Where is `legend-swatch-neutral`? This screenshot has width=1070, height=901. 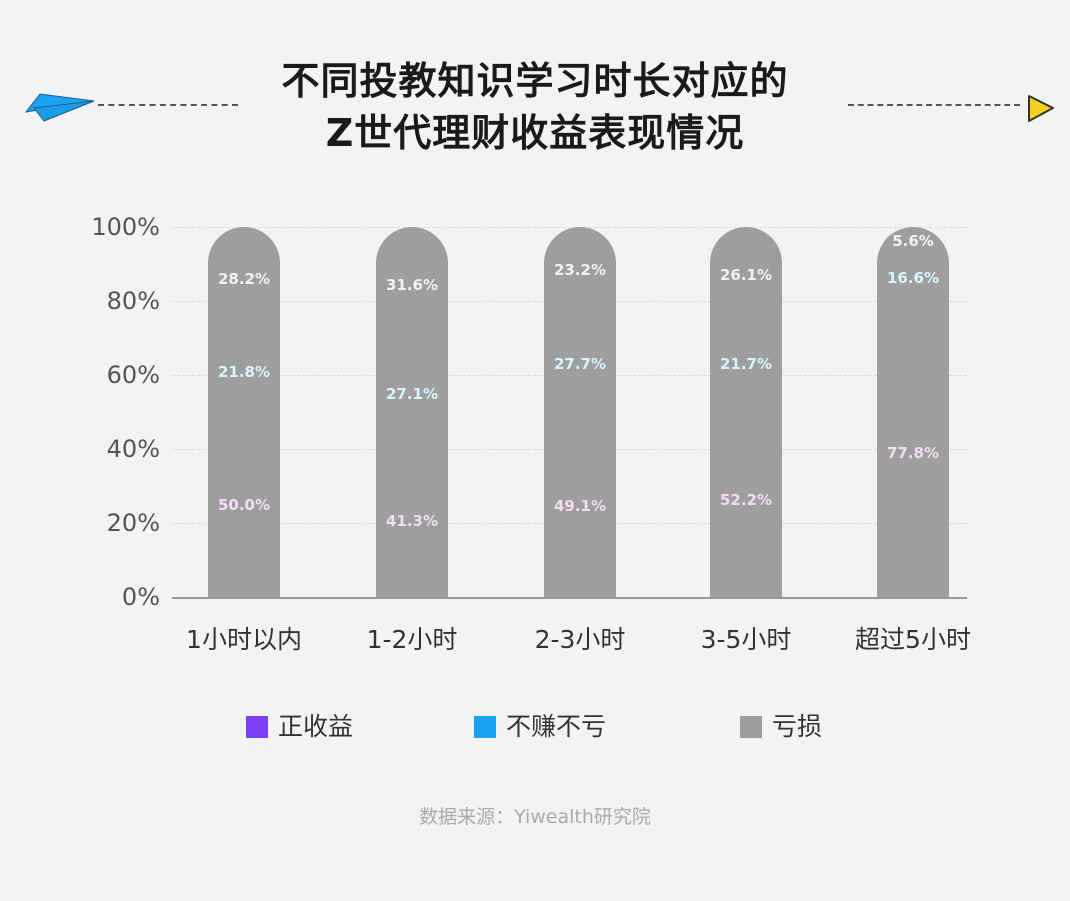
legend-swatch-neutral is located at coordinates (485, 727).